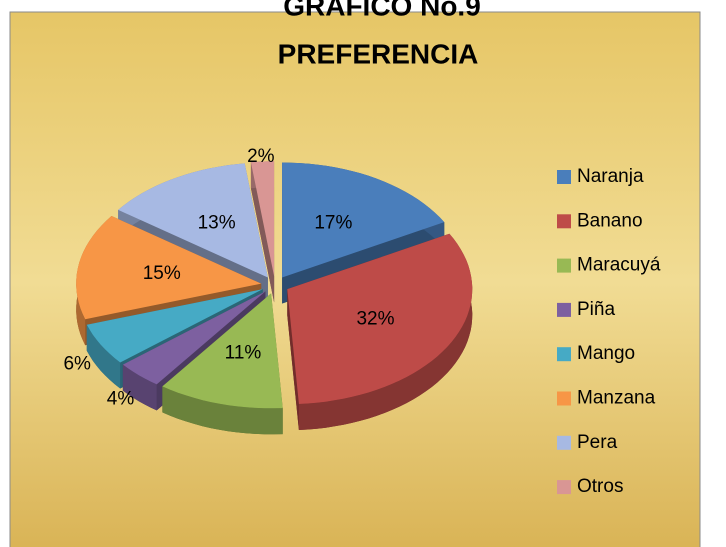 This screenshot has width=726, height=547. I want to click on chart-title: PREFERENCIA, so click(378, 53).